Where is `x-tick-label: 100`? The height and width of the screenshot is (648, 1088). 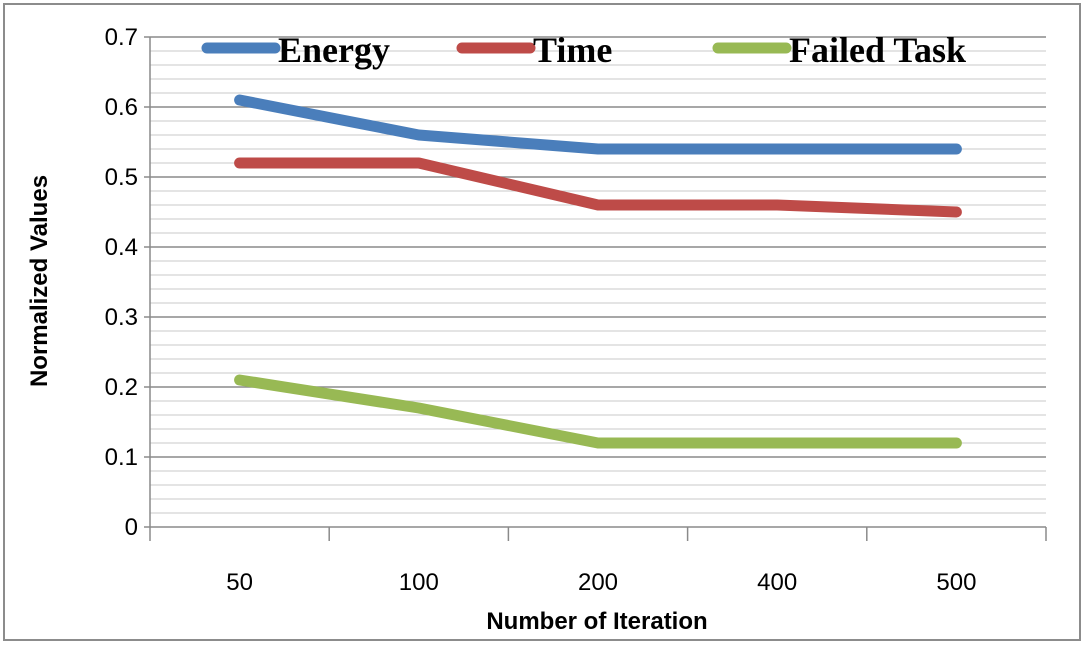
x-tick-label: 100 is located at coordinates (419, 582).